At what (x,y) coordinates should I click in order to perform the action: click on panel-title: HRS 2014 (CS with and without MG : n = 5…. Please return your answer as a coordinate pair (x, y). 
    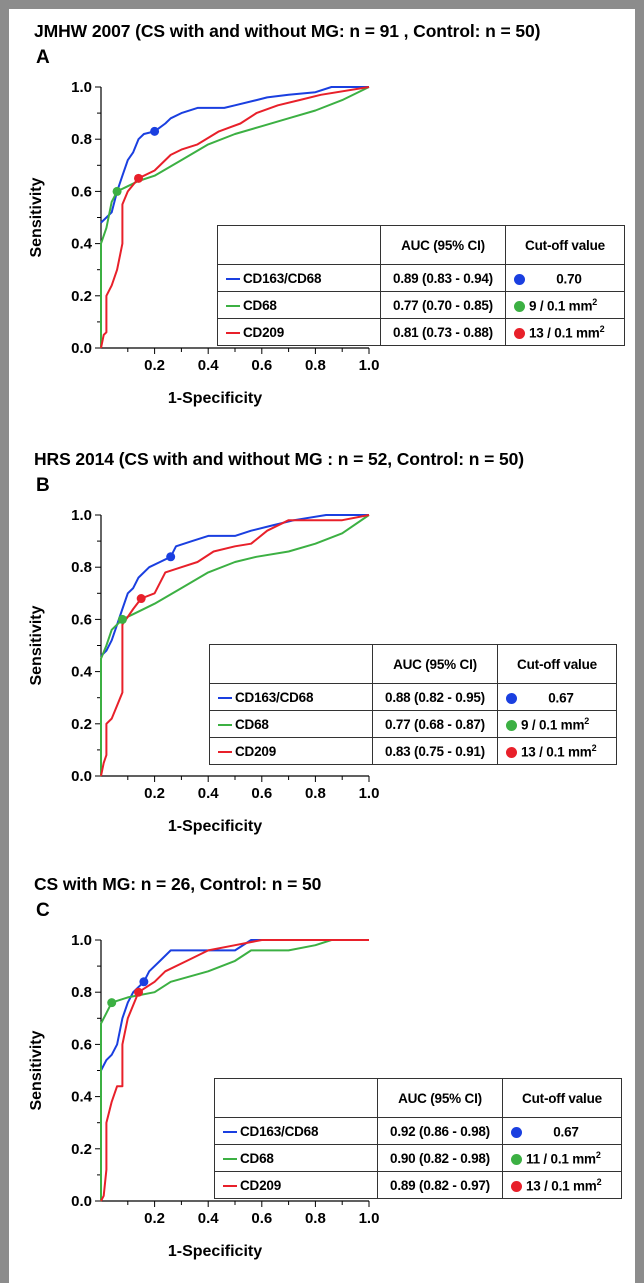
    Looking at the image, I should click on (279, 459).